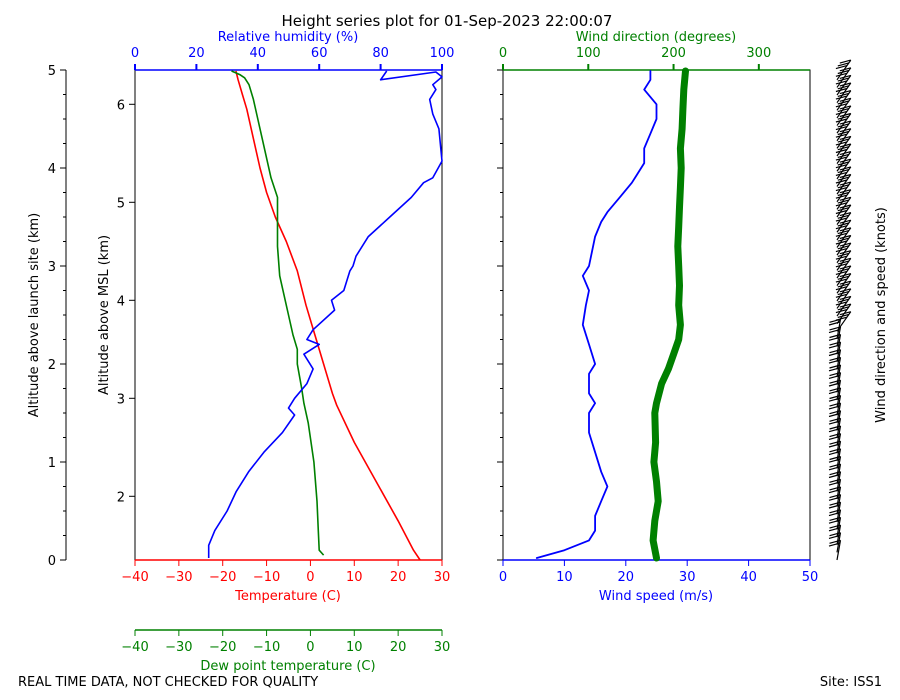  Describe the element at coordinates (398, 647) in the screenshot. I see `dew-tick-label: 20` at that location.